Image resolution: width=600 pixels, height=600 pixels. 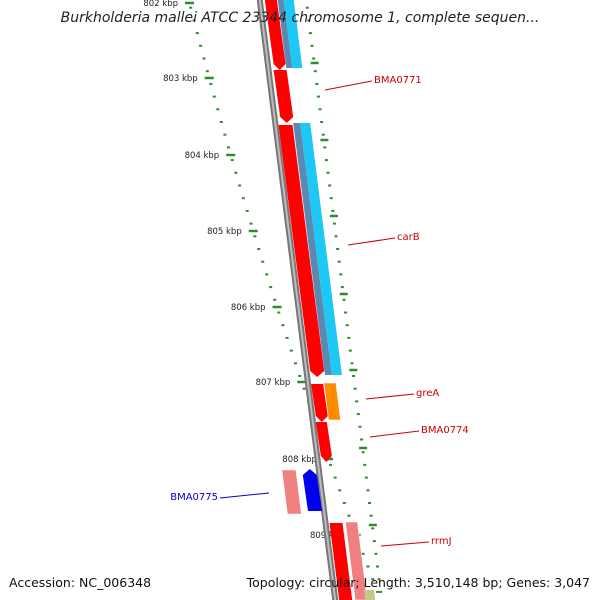 What do you see at coordinates (441, 541) in the screenshot?
I see `gene-label: rrmJ` at bounding box center [441, 541].